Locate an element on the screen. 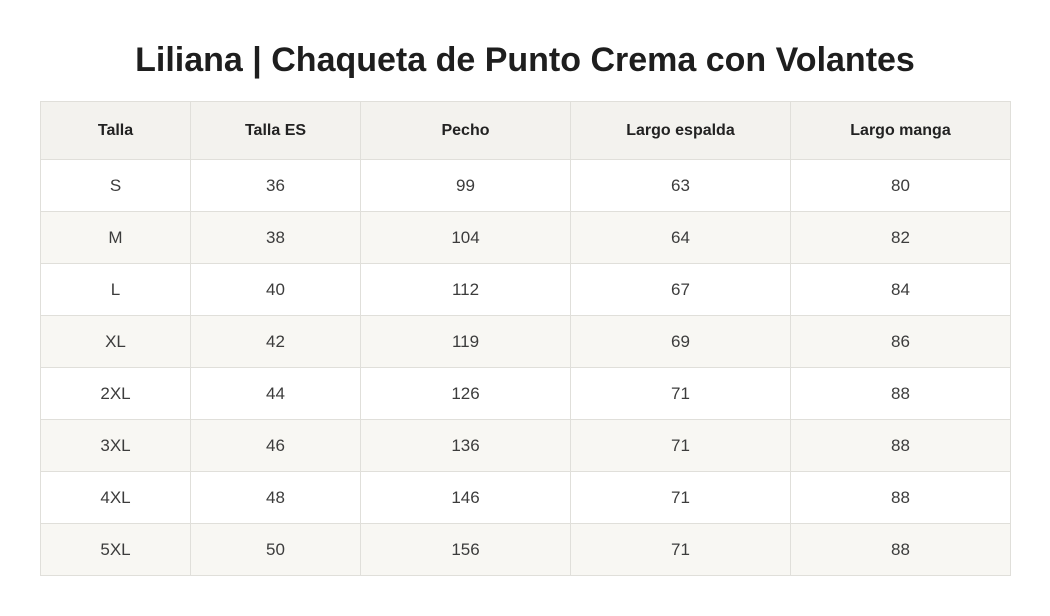  column-header-pecho: Pecho is located at coordinates (465, 130).